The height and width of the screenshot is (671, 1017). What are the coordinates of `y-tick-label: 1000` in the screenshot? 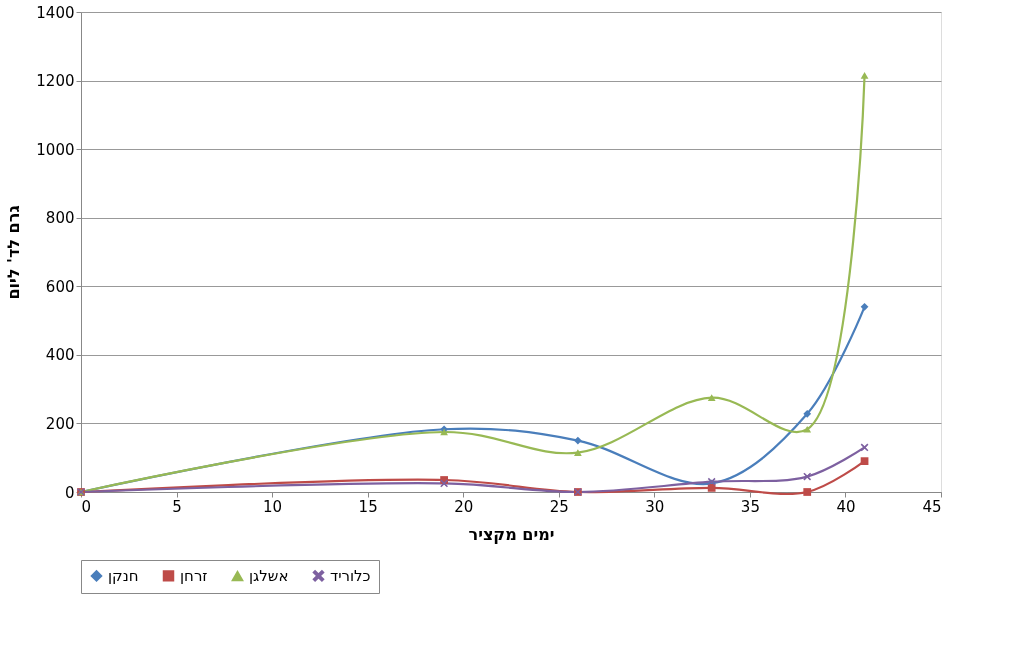 It's located at (55, 149).